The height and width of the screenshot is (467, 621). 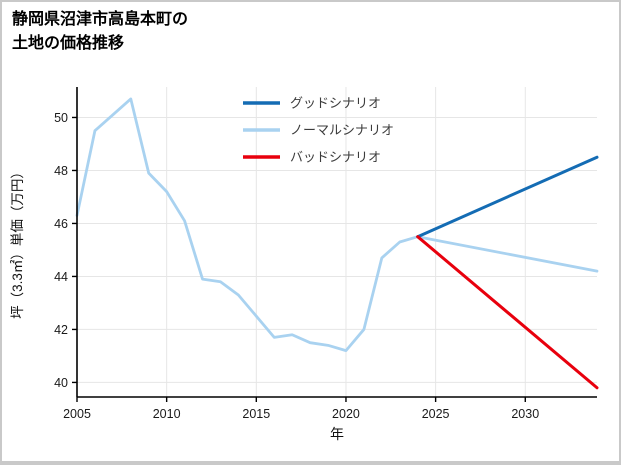 I want to click on chart-title-line1: 静岡県沼津市高島本町の, so click(x=100, y=19).